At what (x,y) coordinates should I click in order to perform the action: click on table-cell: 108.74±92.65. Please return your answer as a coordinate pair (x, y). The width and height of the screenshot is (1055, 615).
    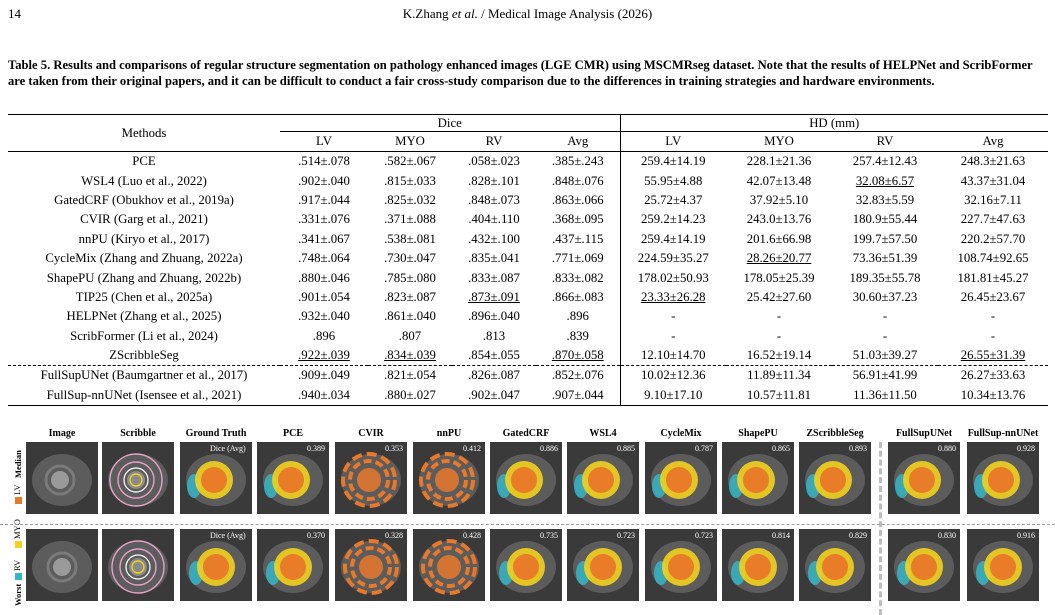
    Looking at the image, I should click on (993, 258).